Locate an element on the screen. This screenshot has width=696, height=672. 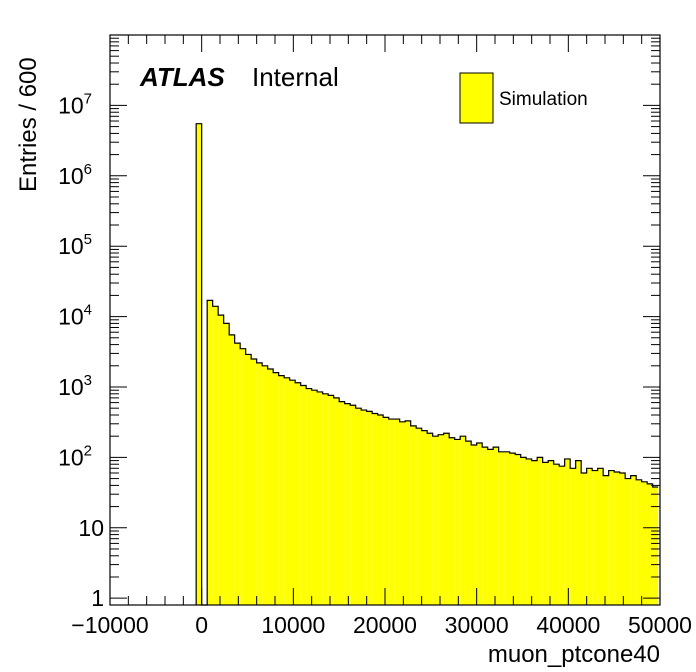
x-tick-label: −10000 is located at coordinates (109, 625).